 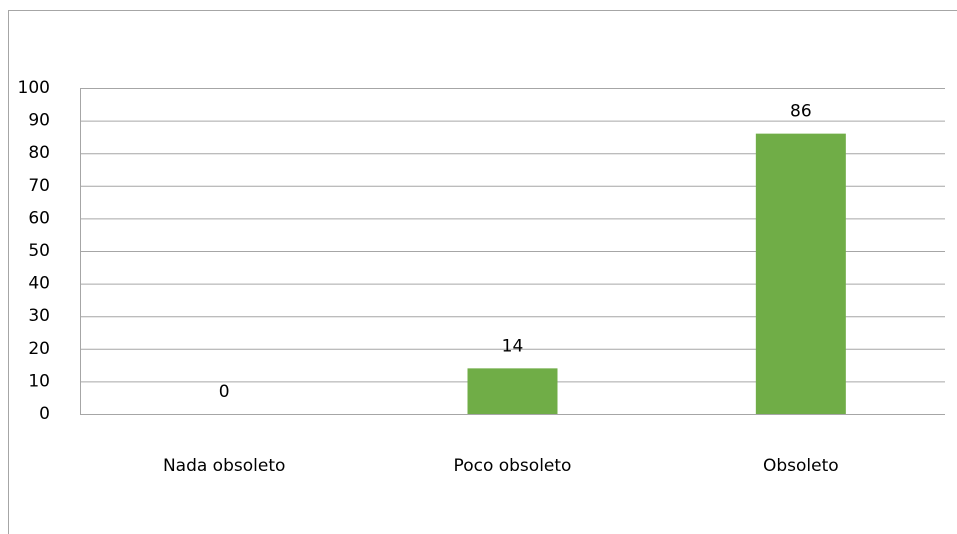 What do you see at coordinates (513, 346) in the screenshot?
I see `data-label: 14` at bounding box center [513, 346].